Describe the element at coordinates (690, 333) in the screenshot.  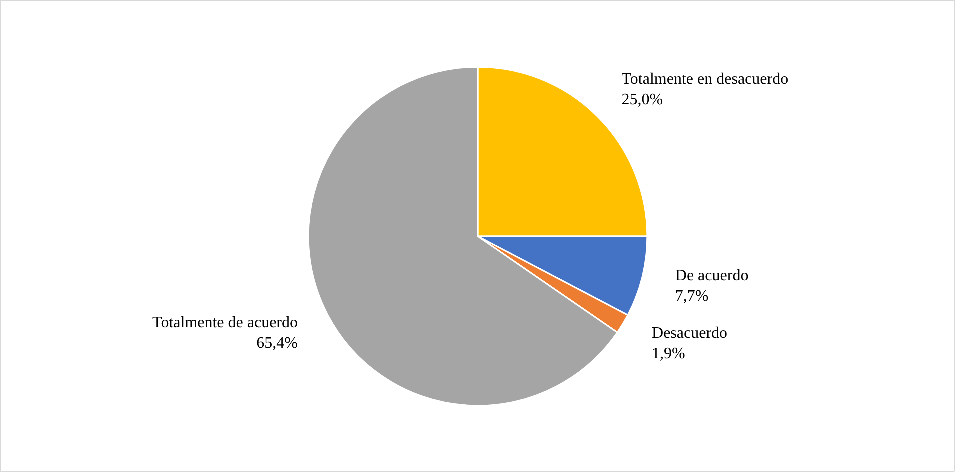
I see `slice-label: Desacuerdo` at that location.